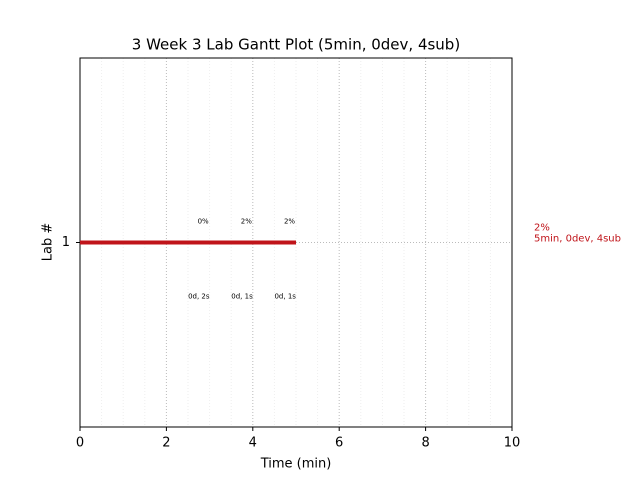 The height and width of the screenshot is (480, 640). What do you see at coordinates (339, 443) in the screenshot?
I see `x-tick-label: 6` at bounding box center [339, 443].